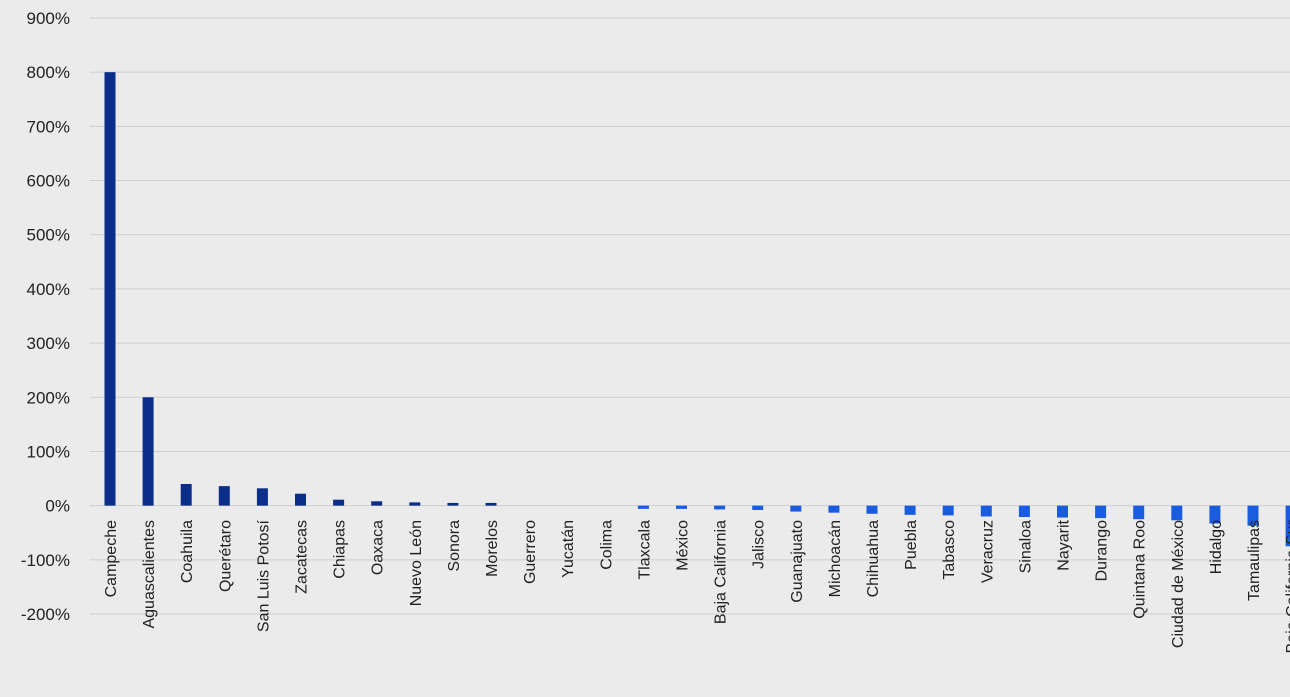  Describe the element at coordinates (302, 557) in the screenshot. I see `x-category-label: Zacatecas` at that location.